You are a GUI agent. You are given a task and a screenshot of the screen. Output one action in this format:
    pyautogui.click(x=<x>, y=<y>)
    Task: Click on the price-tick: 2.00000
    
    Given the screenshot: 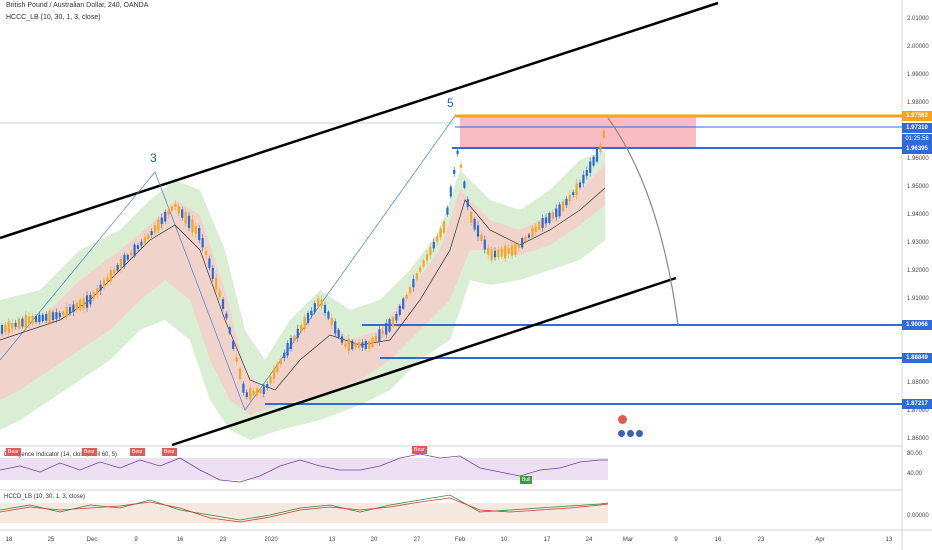 What is the action you would take?
    pyautogui.click(x=918, y=47)
    